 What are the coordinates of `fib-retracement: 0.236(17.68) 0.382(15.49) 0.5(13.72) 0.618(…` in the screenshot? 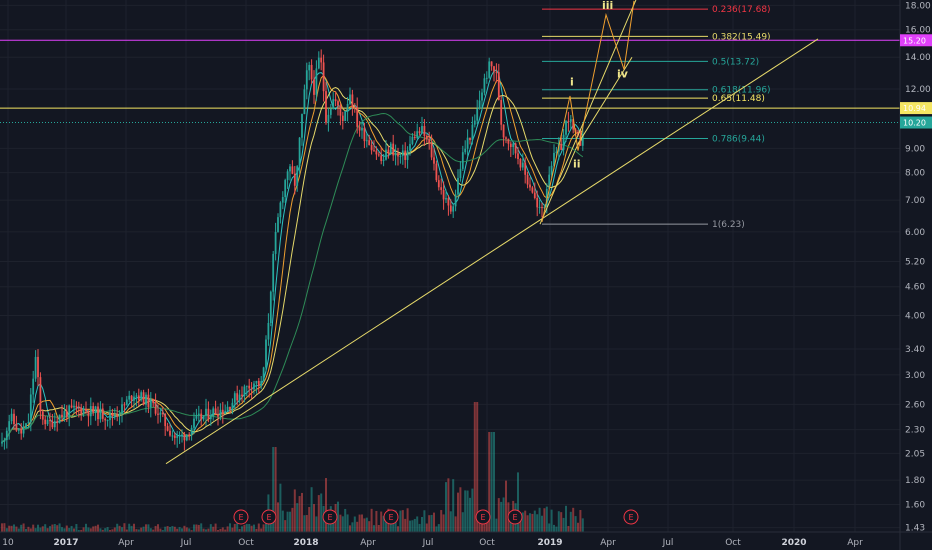 It's located at (656, 117).